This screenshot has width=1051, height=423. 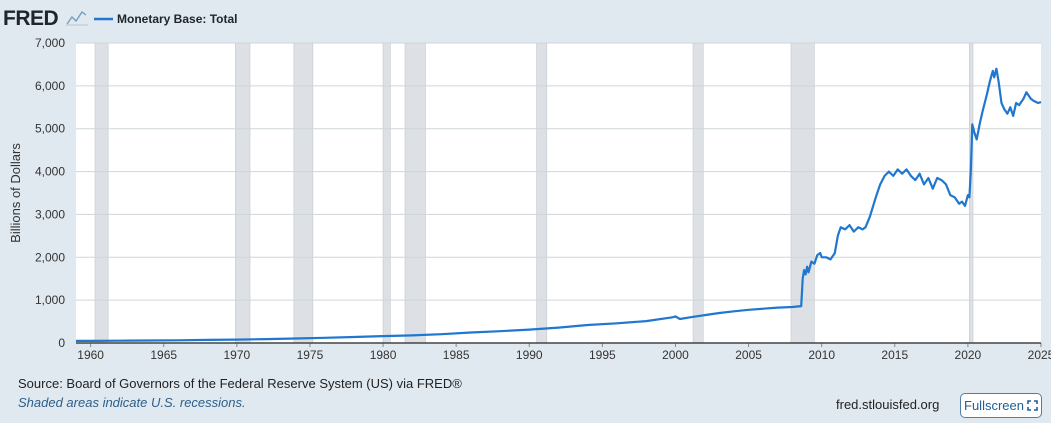 What do you see at coordinates (748, 355) in the screenshot?
I see `x-tick-label: 2005` at bounding box center [748, 355].